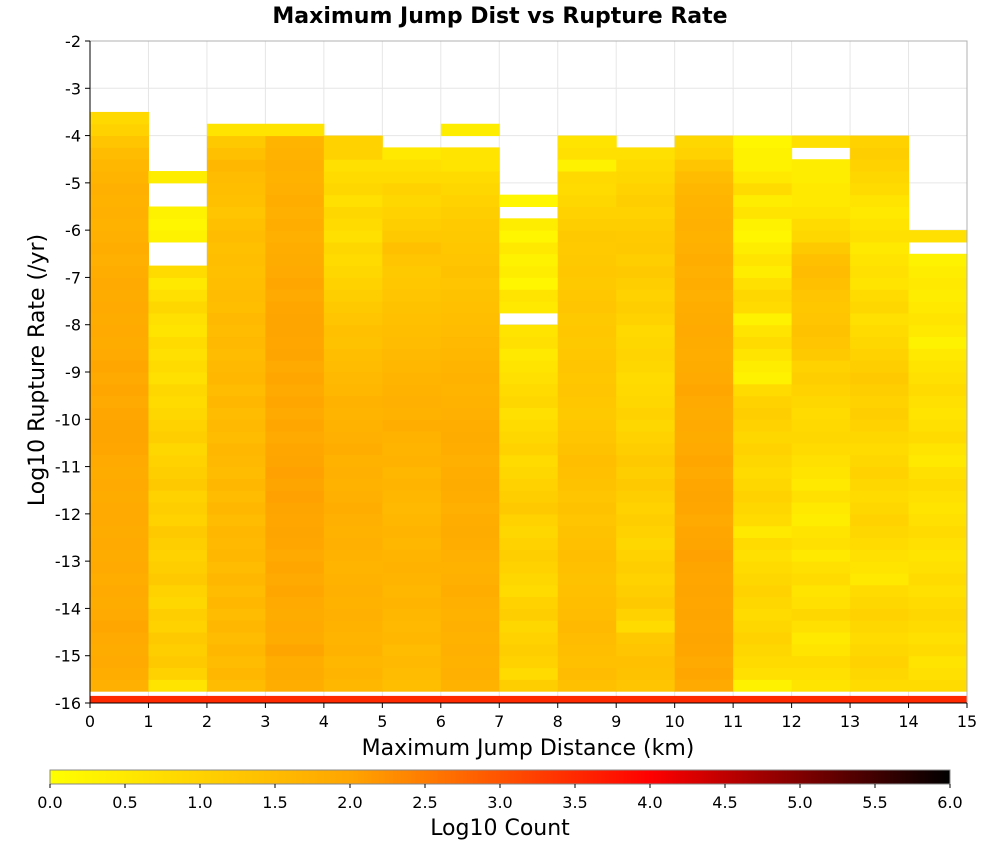  Describe the element at coordinates (441, 721) in the screenshot. I see `x-tick-label: 6` at that location.